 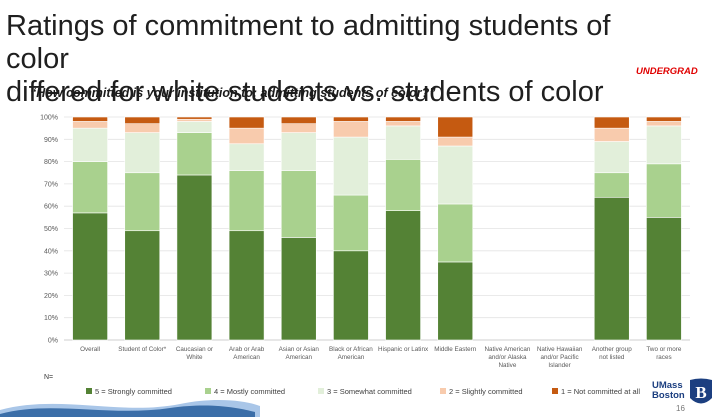 What do you see at coordinates (486, 391) in the screenshot?
I see `legend-label: 2 = Slightly committed` at bounding box center [486, 391].